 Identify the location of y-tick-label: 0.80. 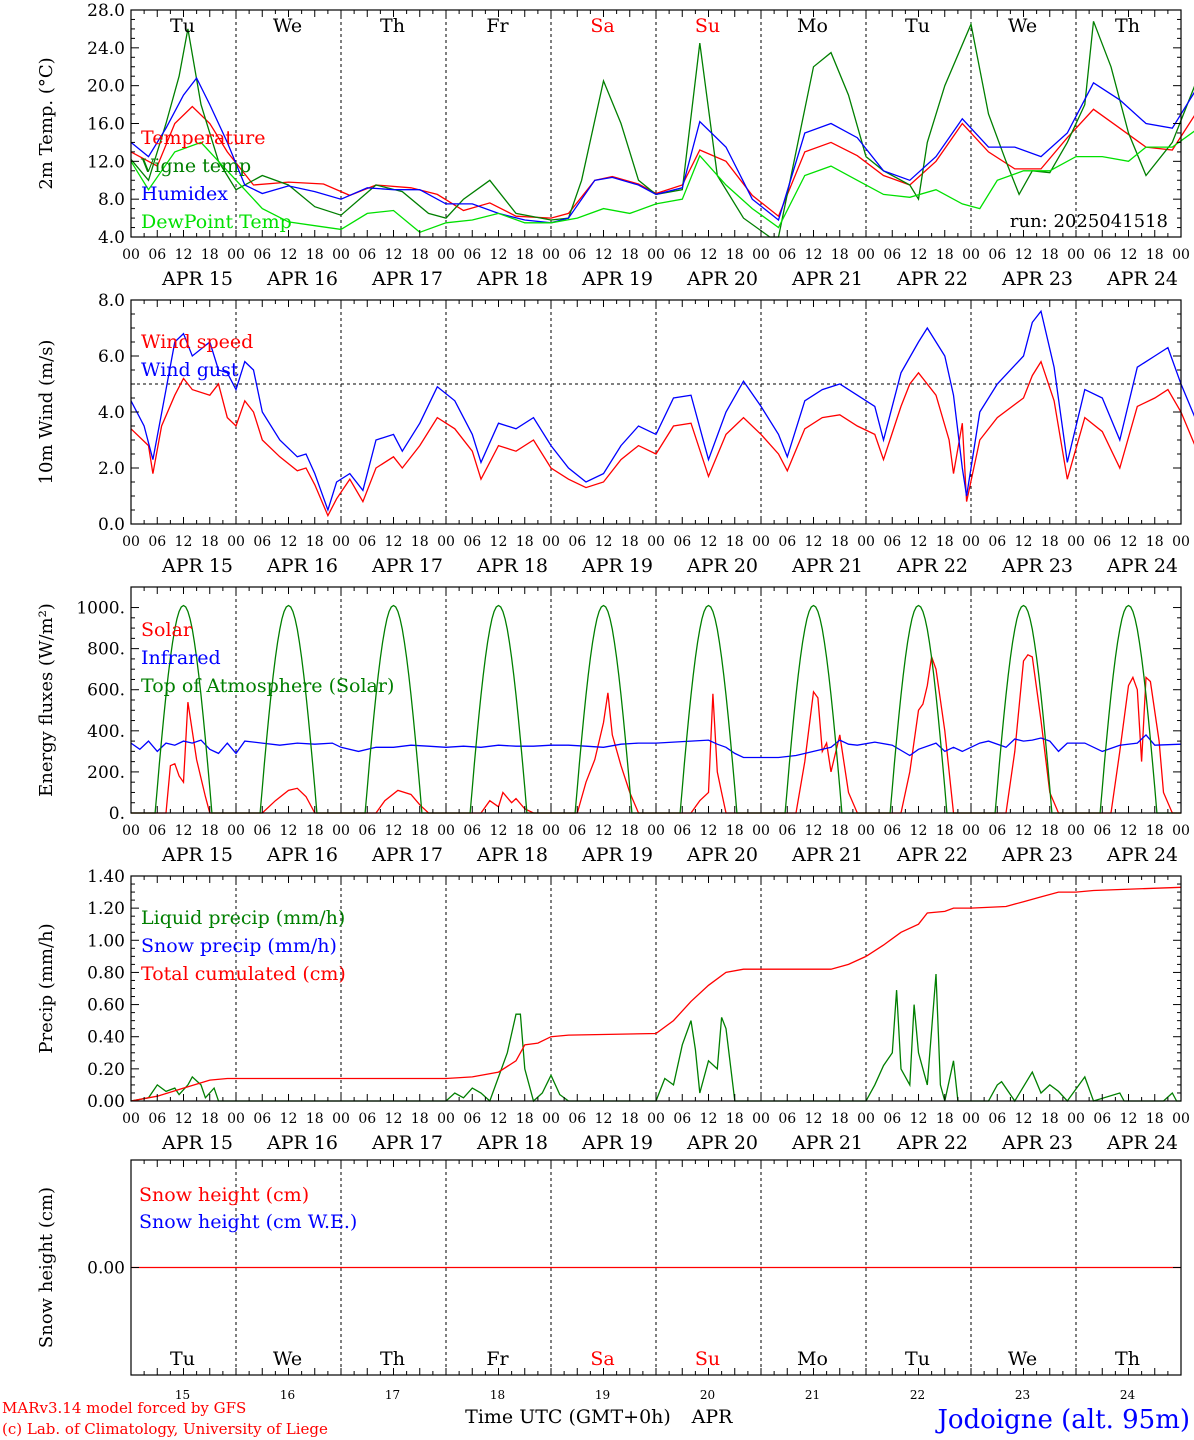
(106, 973).